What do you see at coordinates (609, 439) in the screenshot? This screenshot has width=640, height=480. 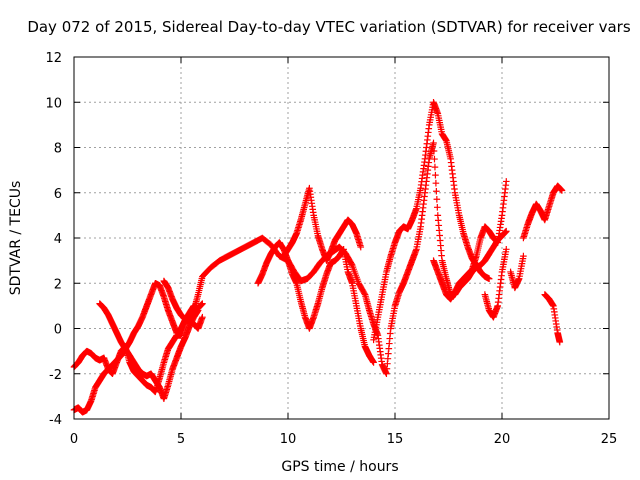 I see `x-tick-label: 25` at bounding box center [609, 439].